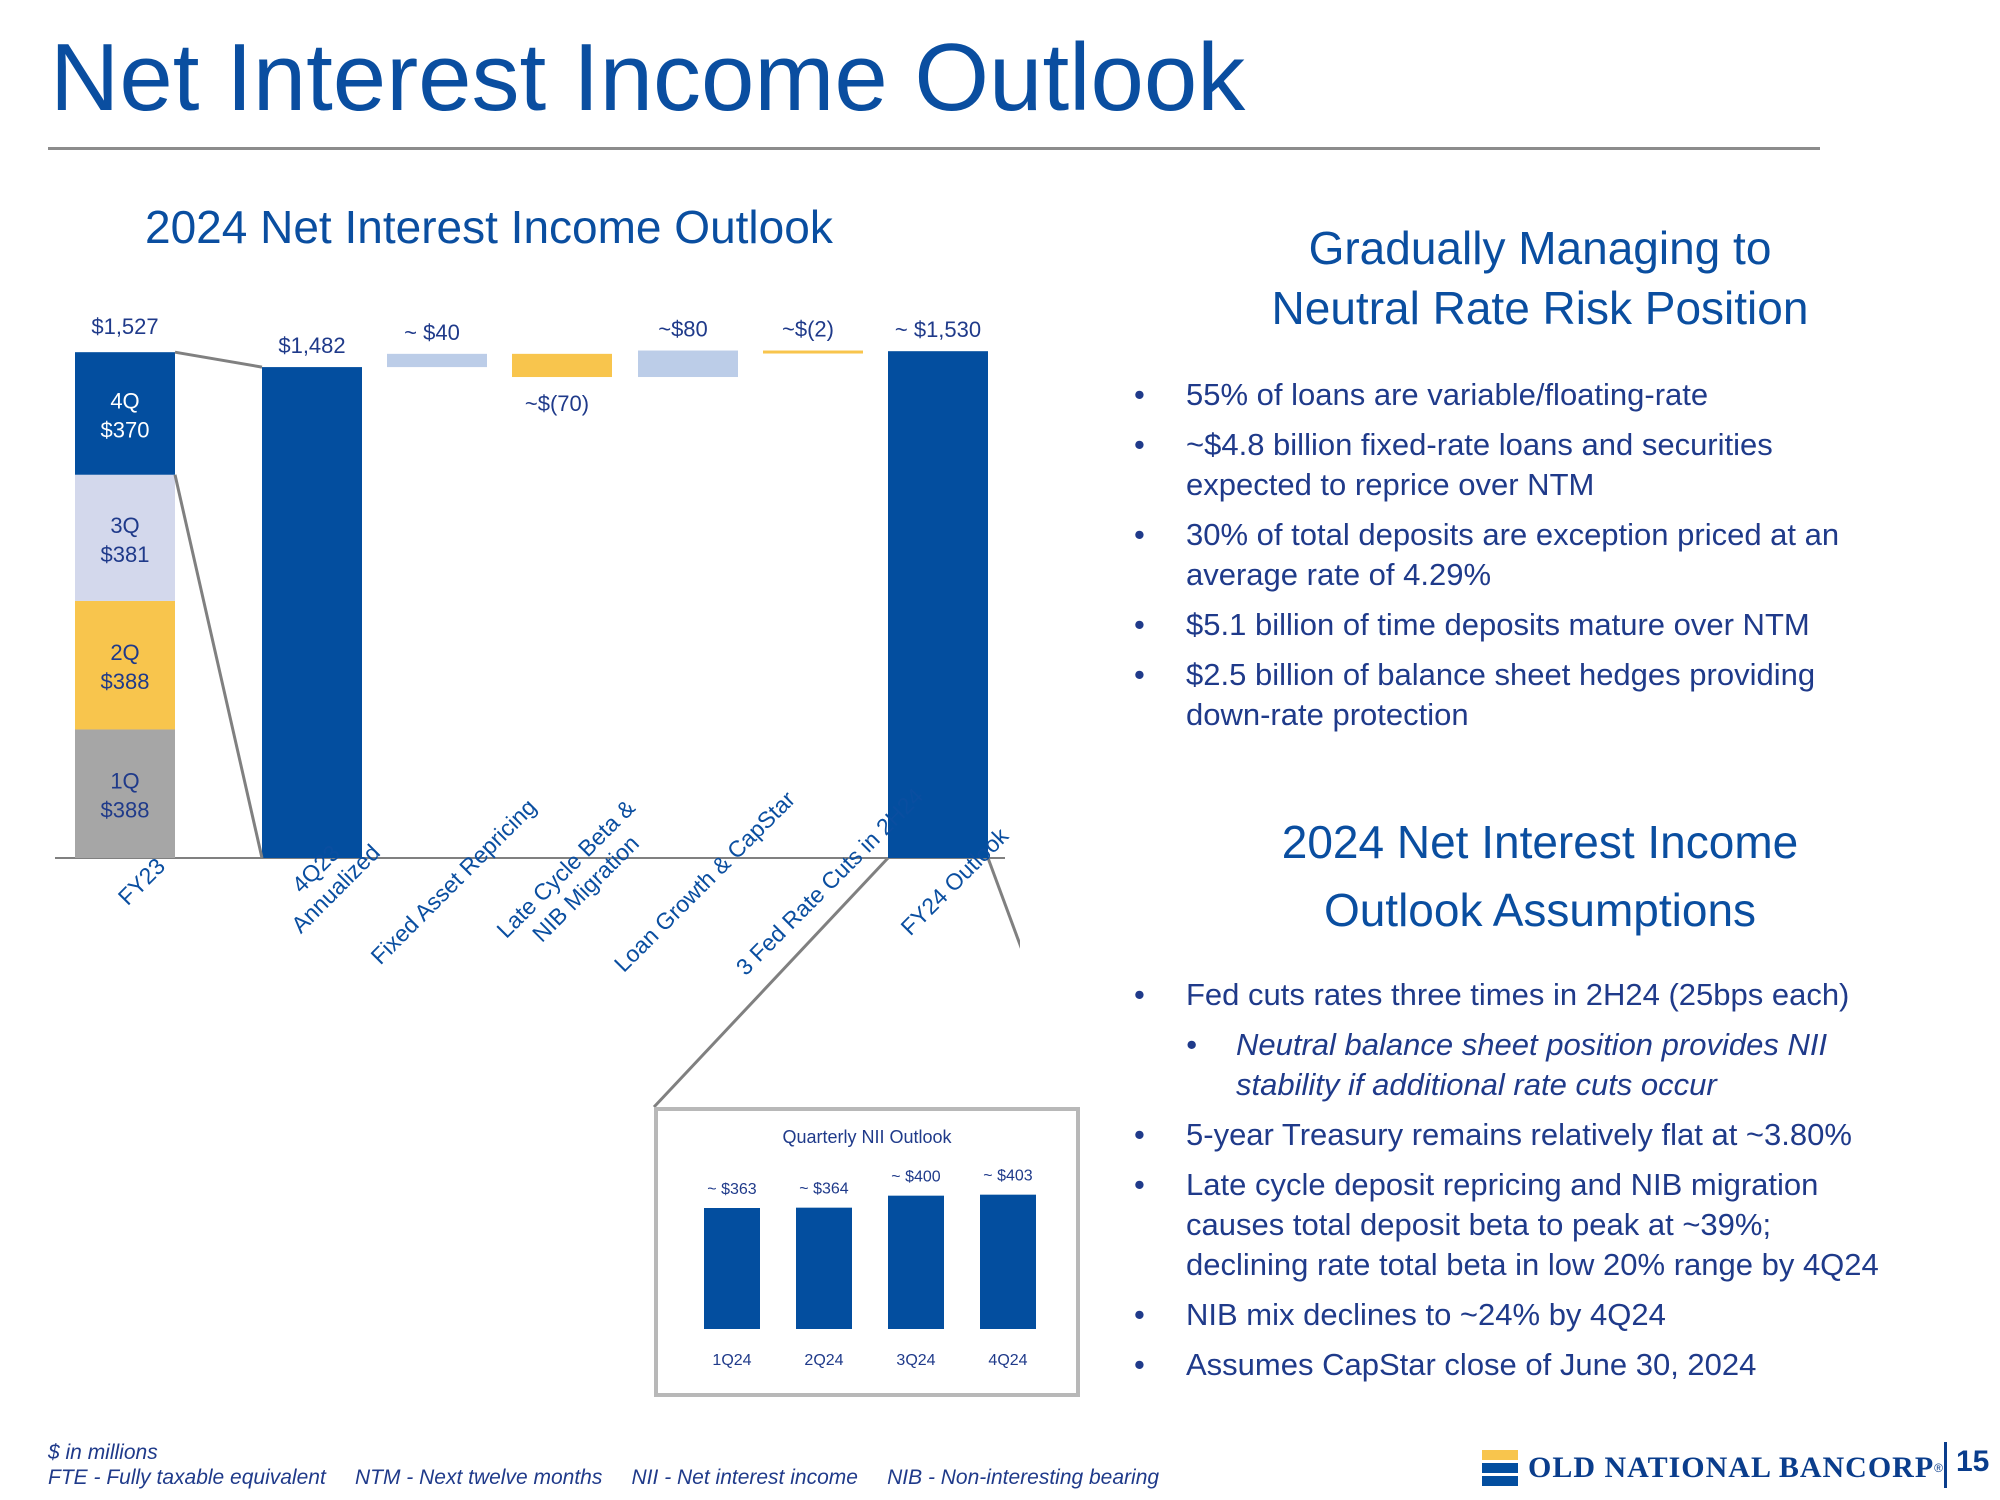 This screenshot has width=2000, height=1500. I want to click on units-note: $ in millions, so click(103, 1452).